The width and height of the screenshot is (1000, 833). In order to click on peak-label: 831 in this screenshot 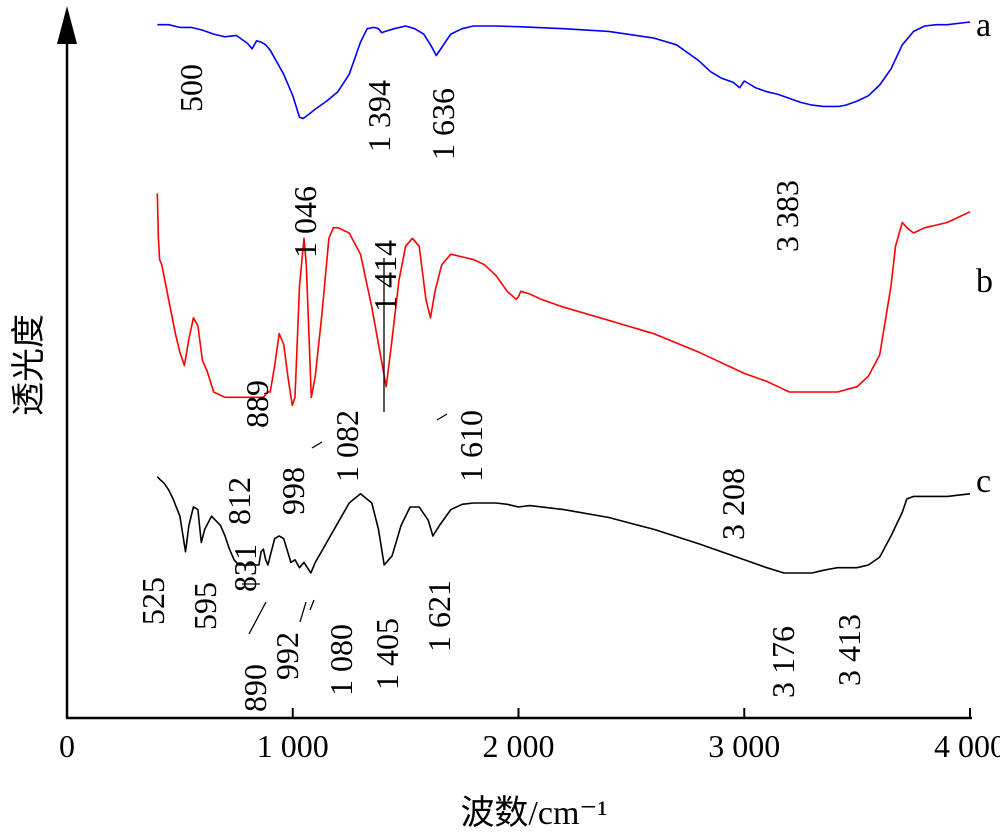, I will do `click(245, 568)`.